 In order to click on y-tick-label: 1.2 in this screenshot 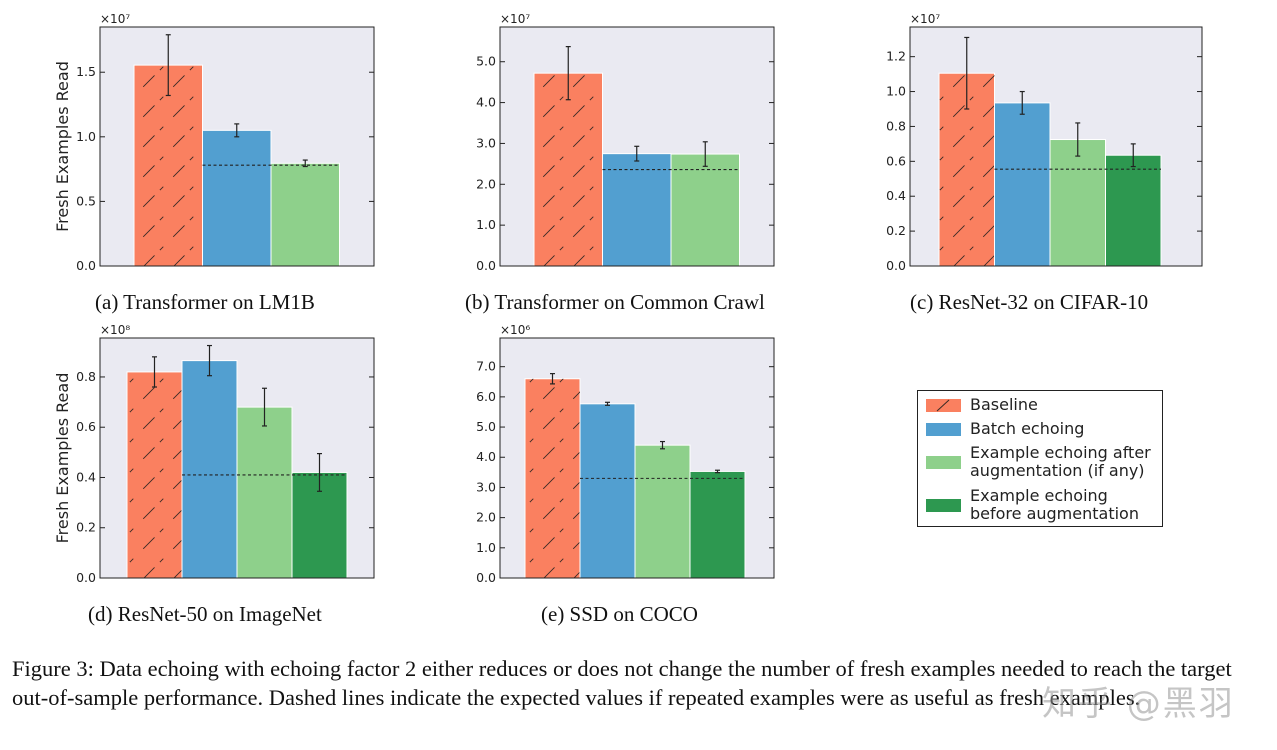, I will do `click(896, 56)`.